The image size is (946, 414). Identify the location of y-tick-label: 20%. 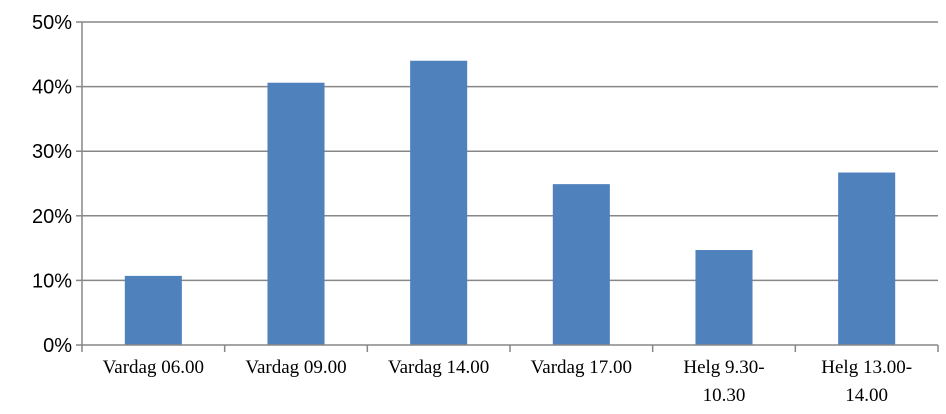
(52, 217).